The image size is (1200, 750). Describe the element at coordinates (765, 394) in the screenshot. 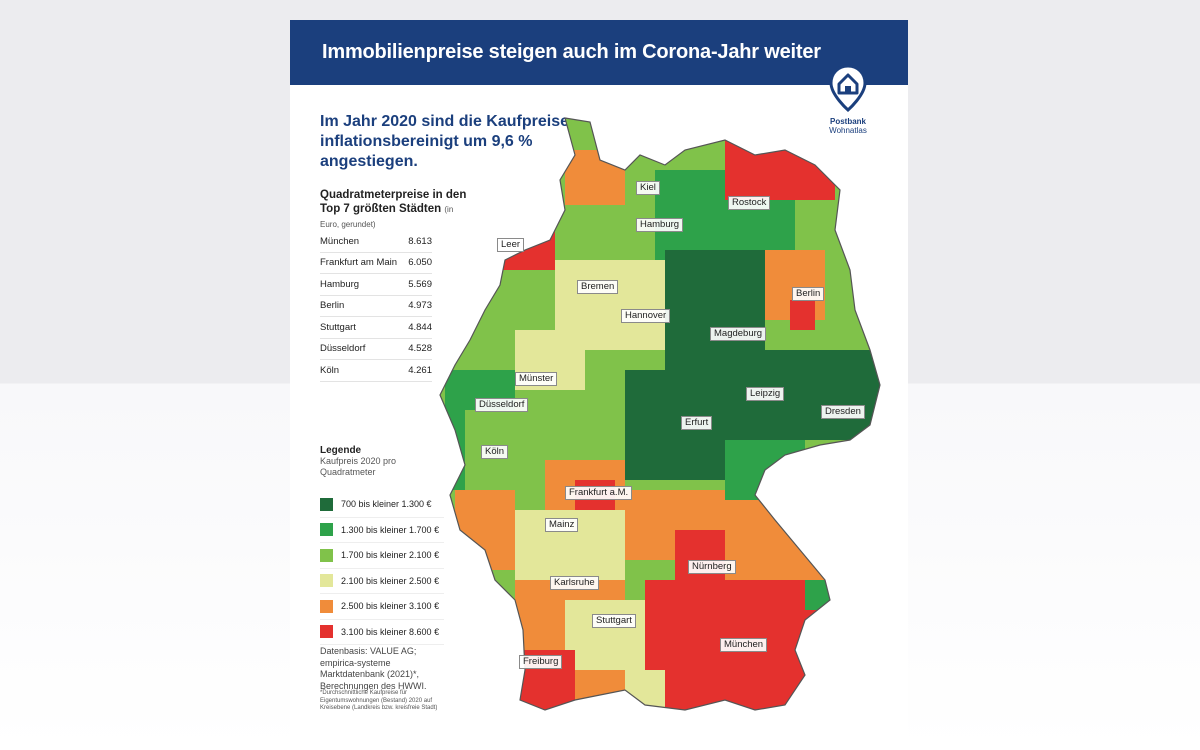

I see `city-label: Leipzig` at that location.